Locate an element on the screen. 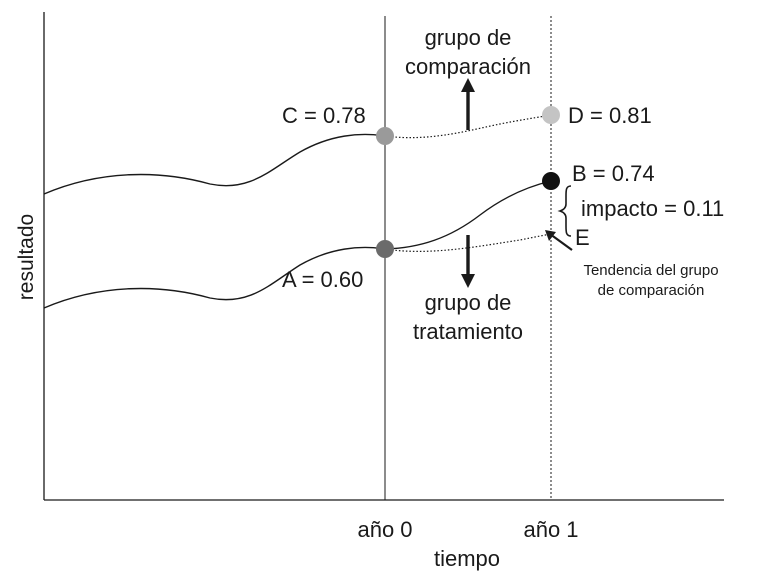 Image resolution: width=771 pixels, height=580 pixels. label-a: A = 0.60 is located at coordinates (322, 279).